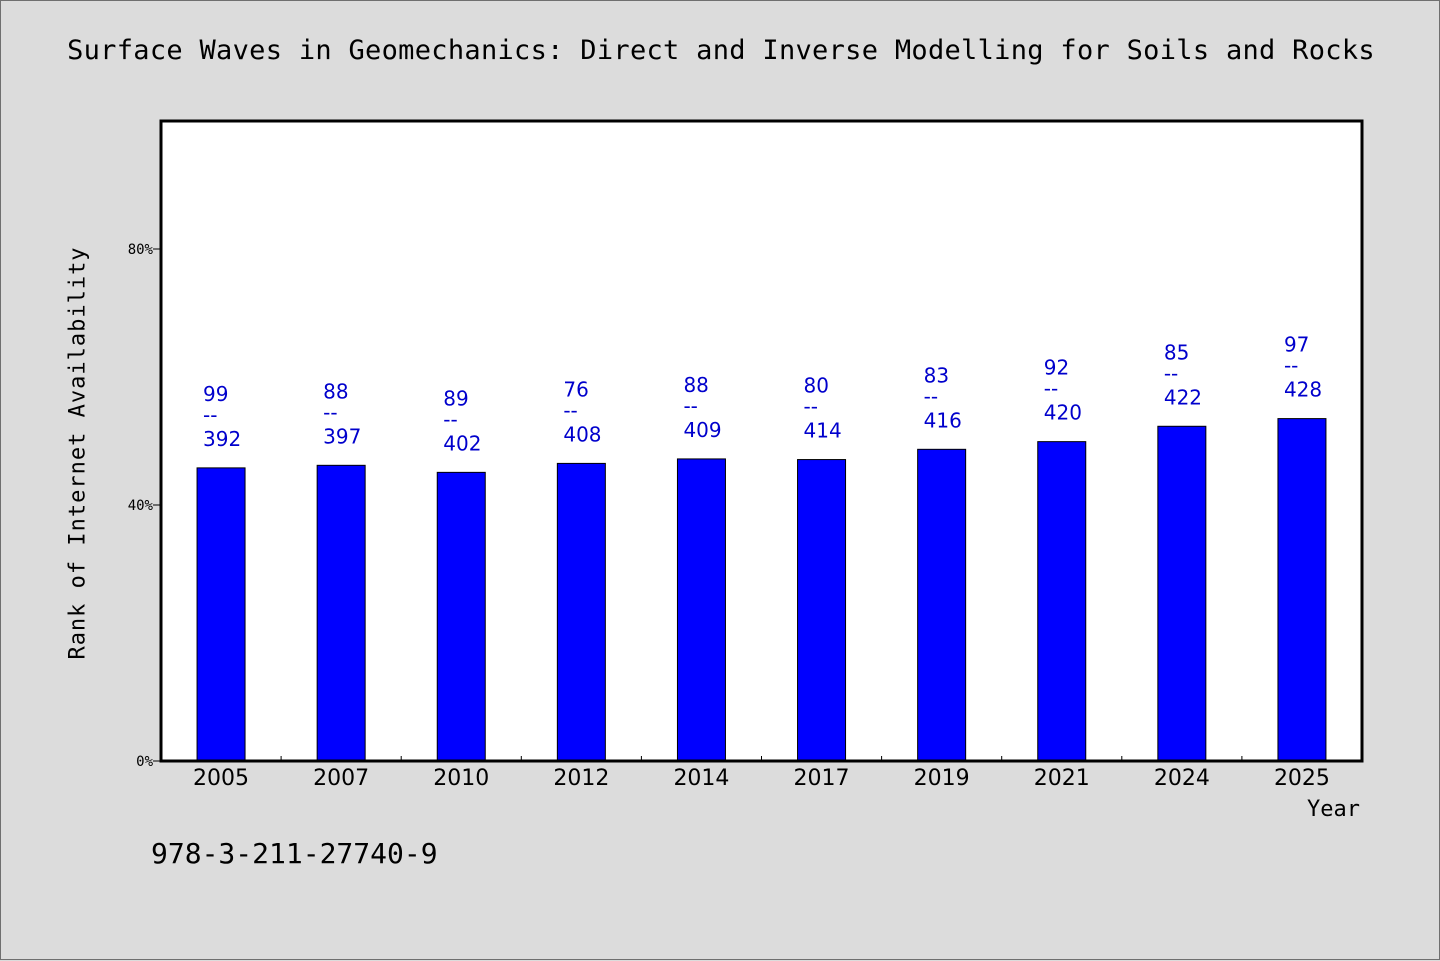  I want to click on data-label-bottom: 422, so click(1183, 397).